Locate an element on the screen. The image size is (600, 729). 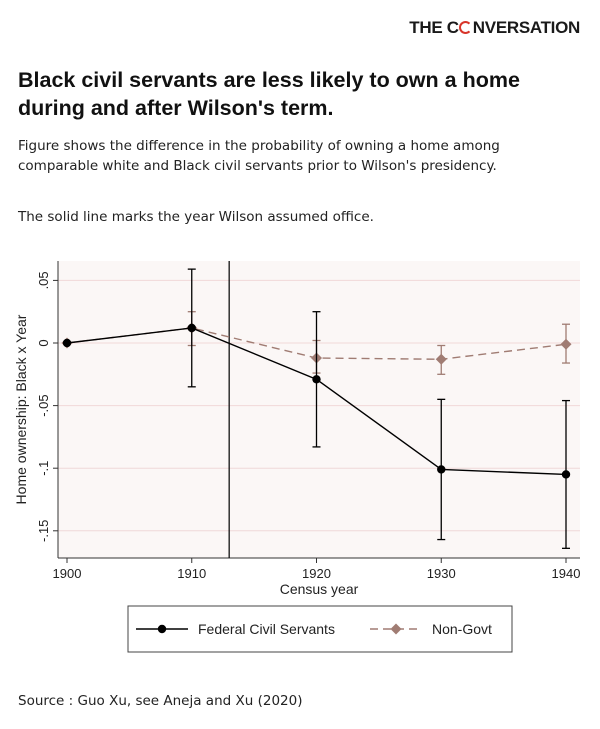
legend-federal-civil-servants-label: Federal Civil Servants is located at coordinates (266, 629).